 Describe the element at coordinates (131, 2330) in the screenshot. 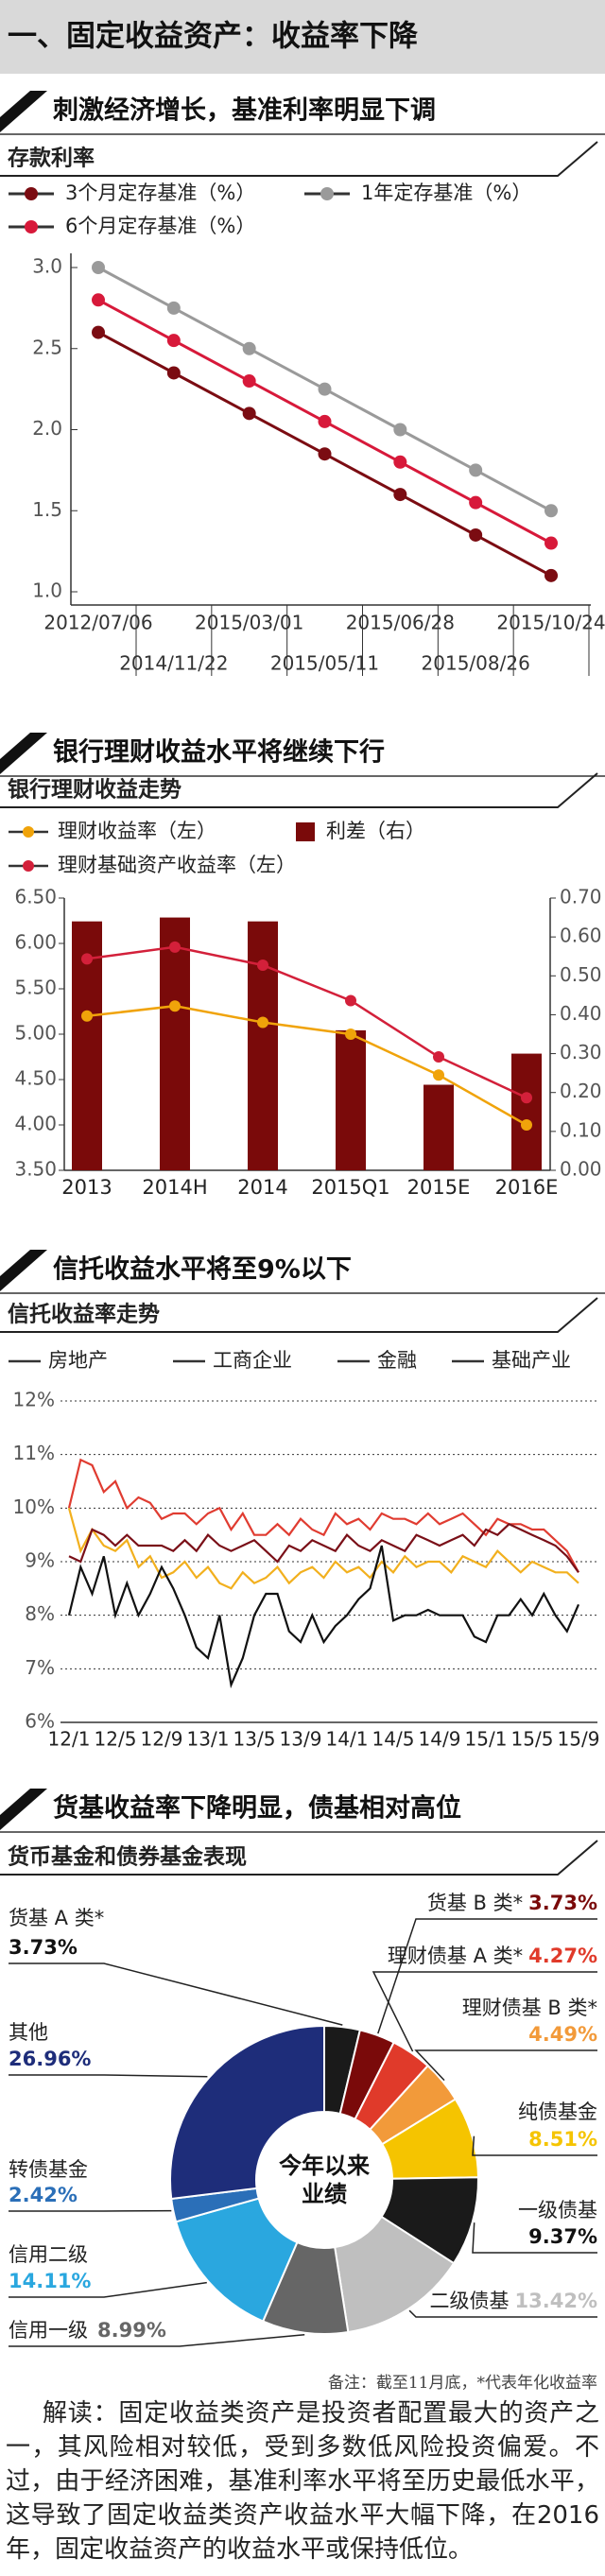

I see `slice-value: 8.99%` at that location.